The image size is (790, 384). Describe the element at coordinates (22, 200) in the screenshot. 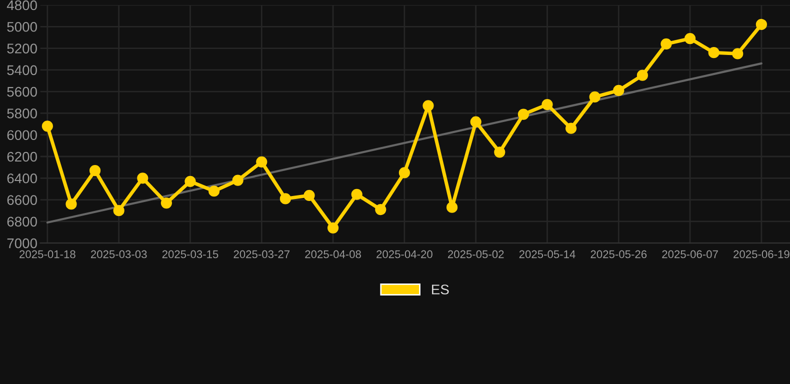

I see `y-tick-label: 6600` at that location.